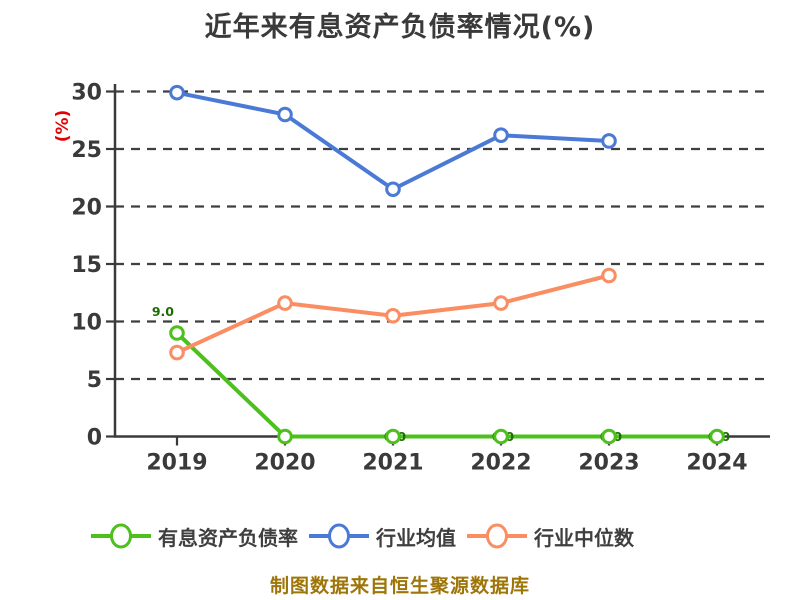 The width and height of the screenshot is (800, 600). I want to click on x-tick-label: 2022, so click(500, 463).